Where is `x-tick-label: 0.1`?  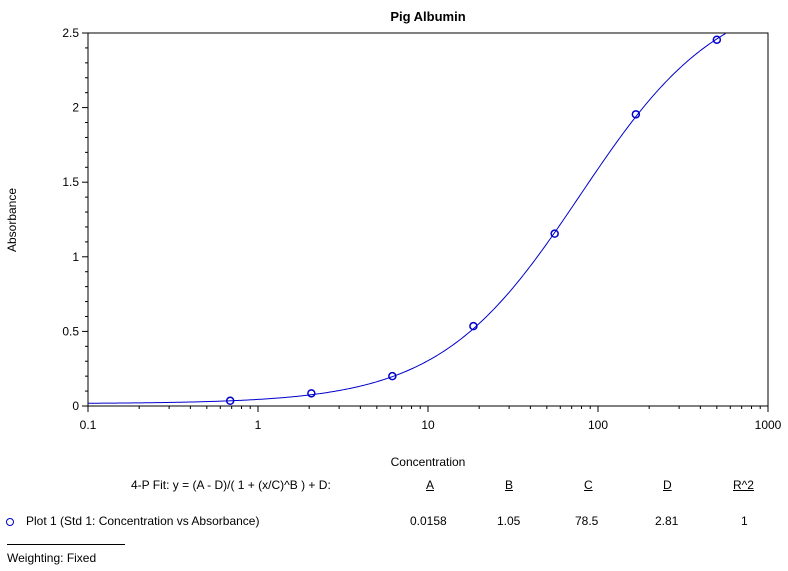
x-tick-label: 0.1 is located at coordinates (88, 425).